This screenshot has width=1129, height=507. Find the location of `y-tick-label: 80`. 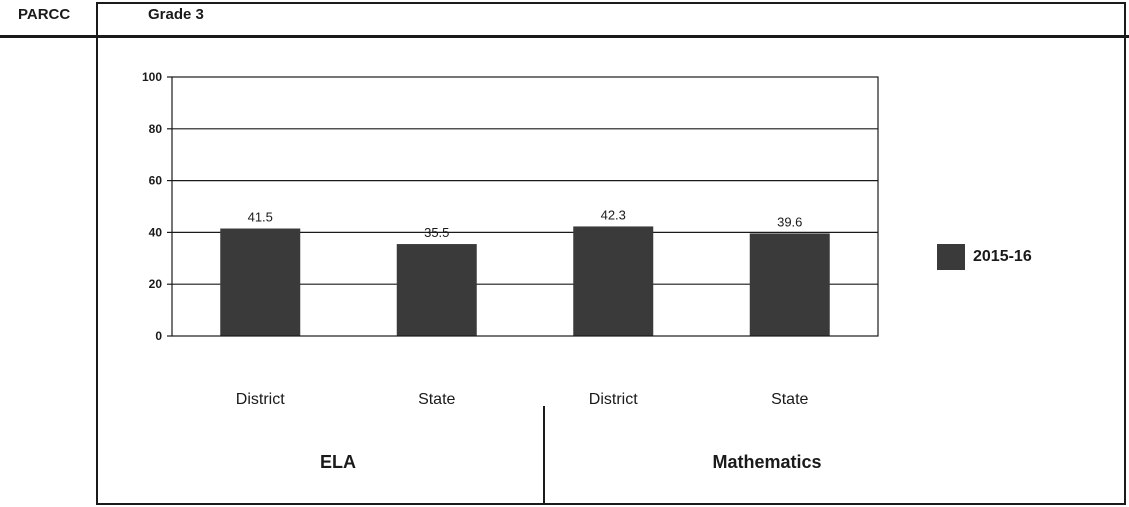

y-tick-label: 80 is located at coordinates (156, 129).